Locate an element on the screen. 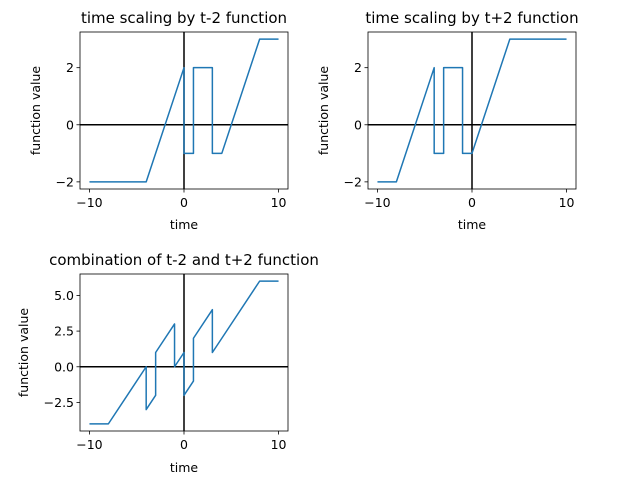 This screenshot has width=640, height=480. y-tick-label: 5.0 is located at coordinates (64, 295).